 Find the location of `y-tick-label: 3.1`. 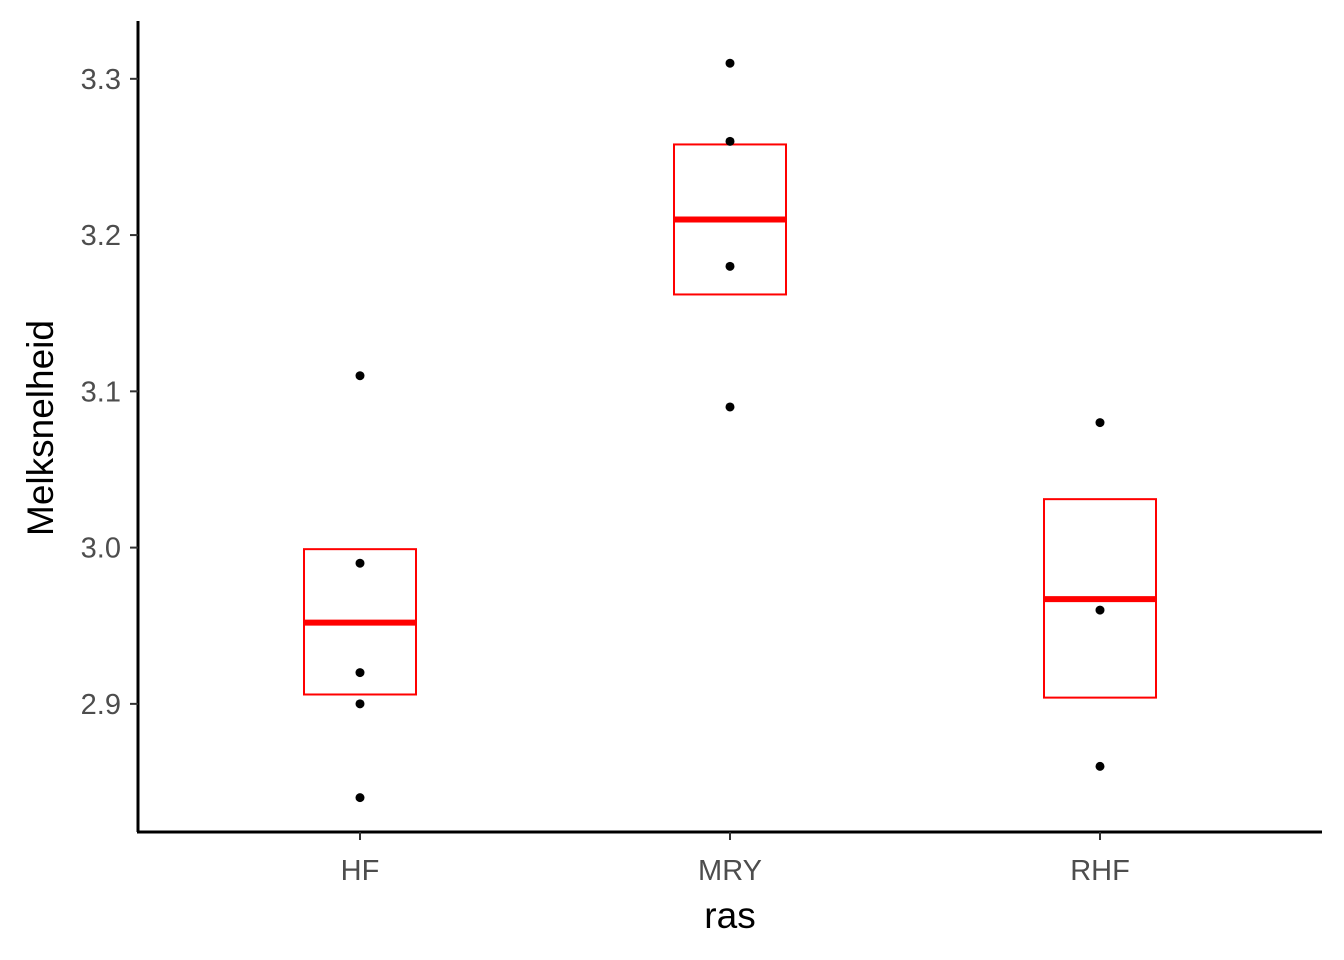

y-tick-label: 3.1 is located at coordinates (101, 392).